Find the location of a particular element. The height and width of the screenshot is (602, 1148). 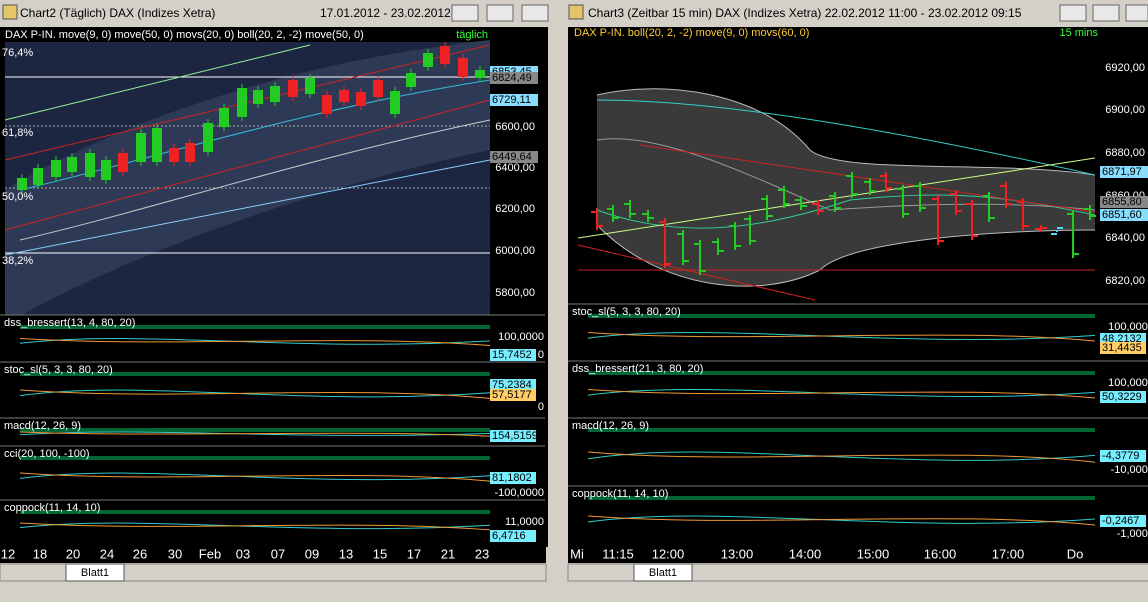

panel-label: macd(12, 26, 9) is located at coordinates (42, 426).